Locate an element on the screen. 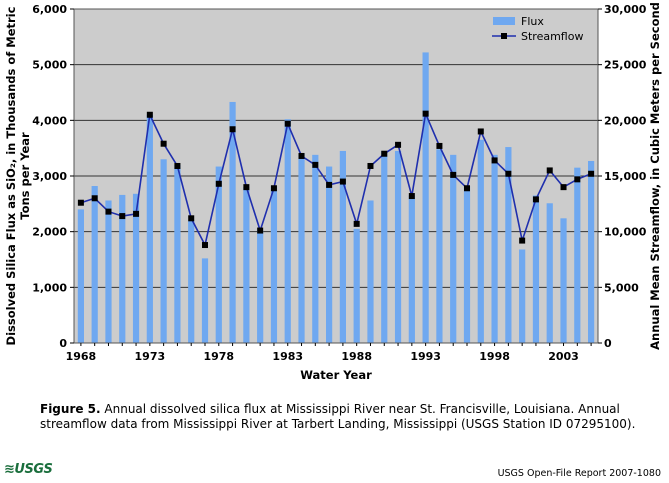  right-tick-label: 5,000 is located at coordinates (621, 287).